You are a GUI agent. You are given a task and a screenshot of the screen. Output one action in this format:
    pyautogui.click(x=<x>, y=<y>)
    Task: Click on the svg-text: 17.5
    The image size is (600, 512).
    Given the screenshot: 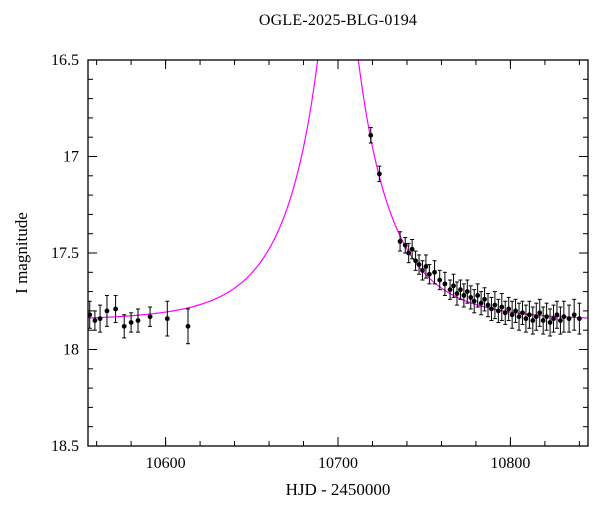 What is the action you would take?
    pyautogui.click(x=65, y=253)
    